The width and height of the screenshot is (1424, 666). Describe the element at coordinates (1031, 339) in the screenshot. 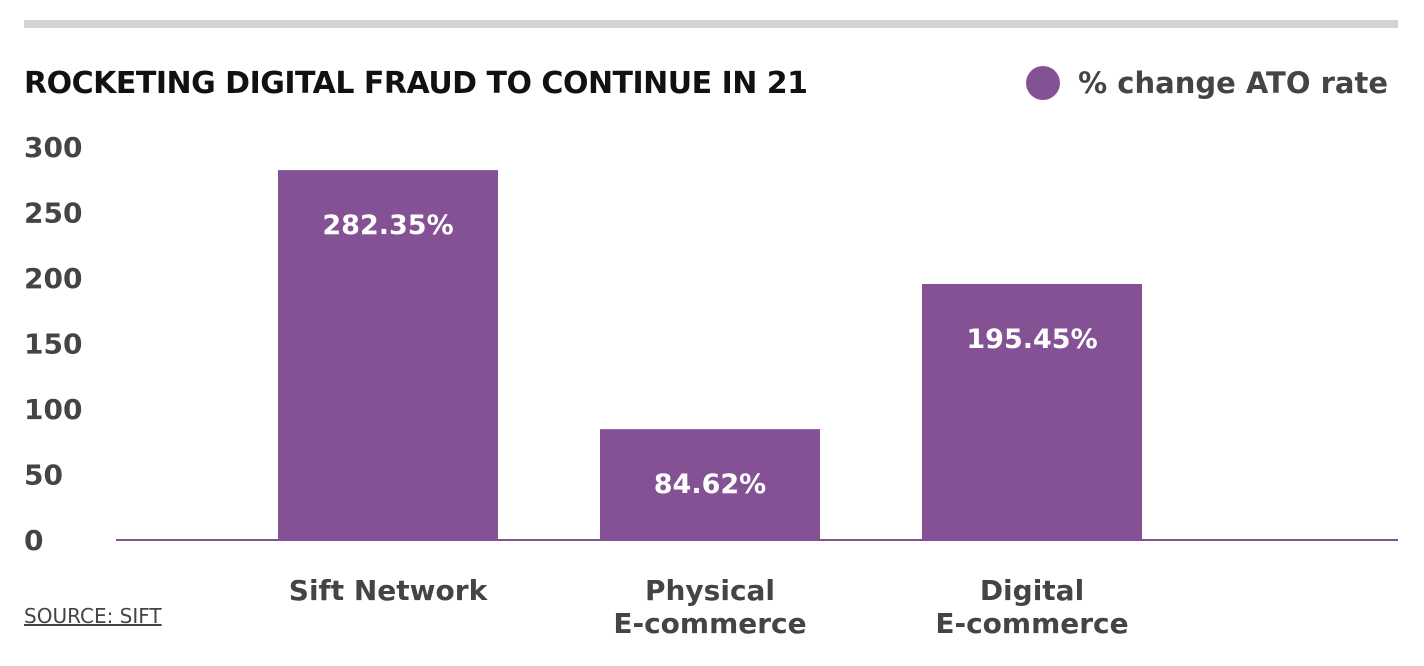

I see `data-label: 195.45%` at that location.